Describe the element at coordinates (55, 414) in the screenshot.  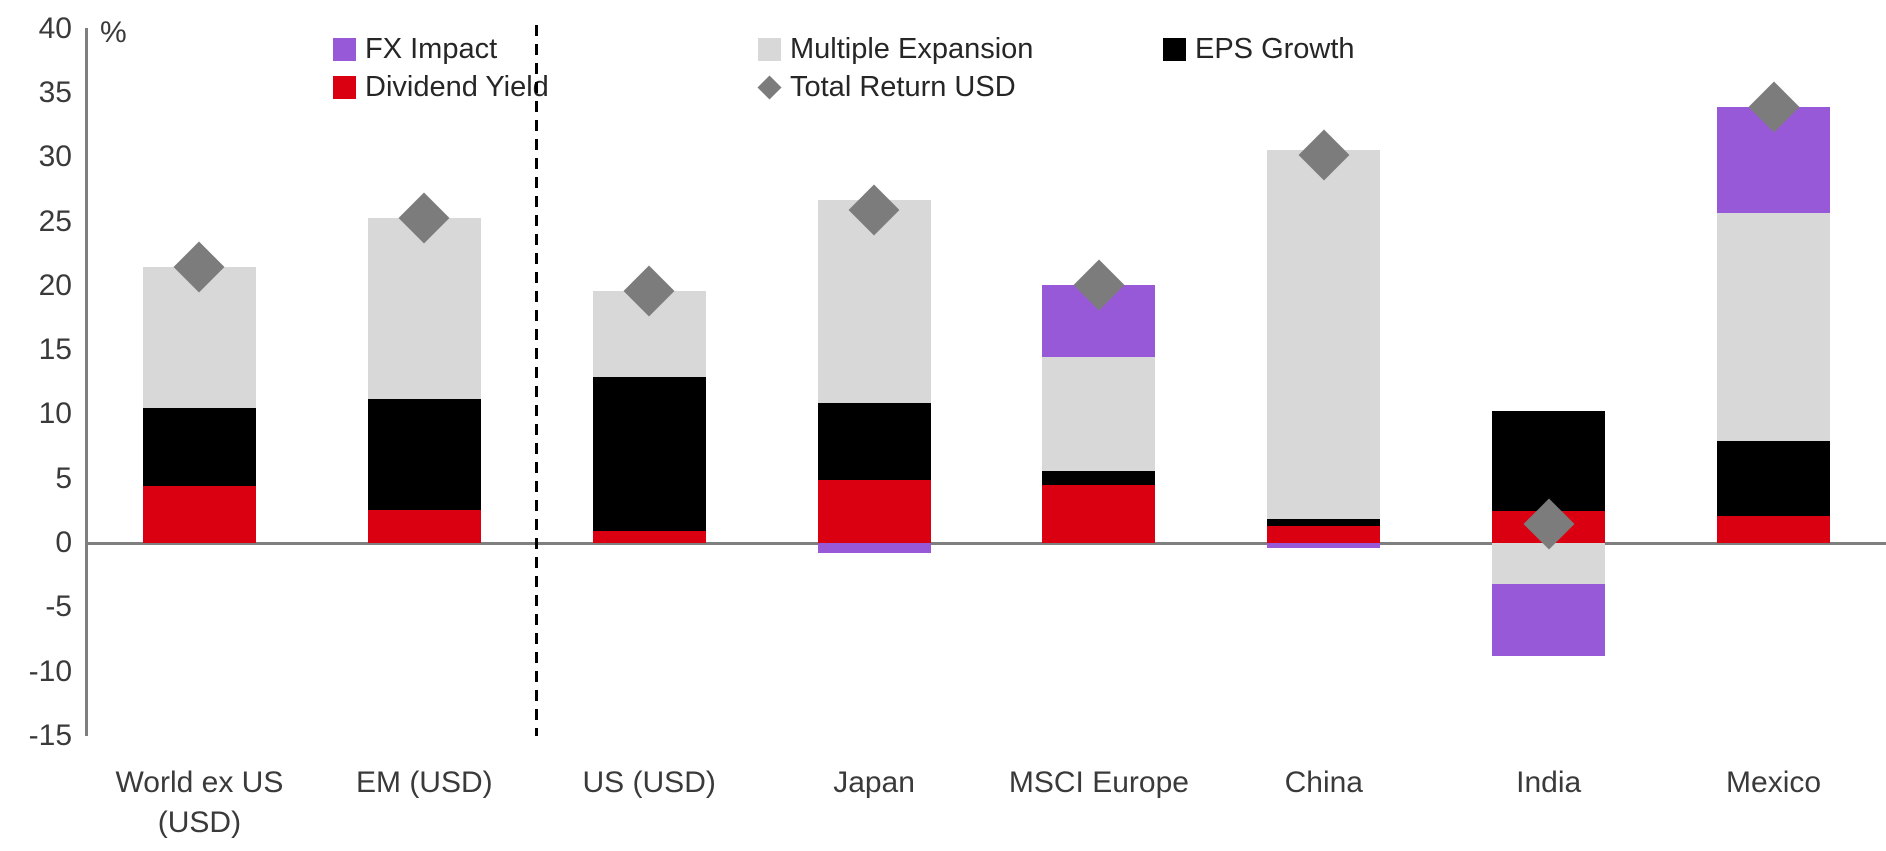
I see `y-axis-tick-label: 10` at that location.